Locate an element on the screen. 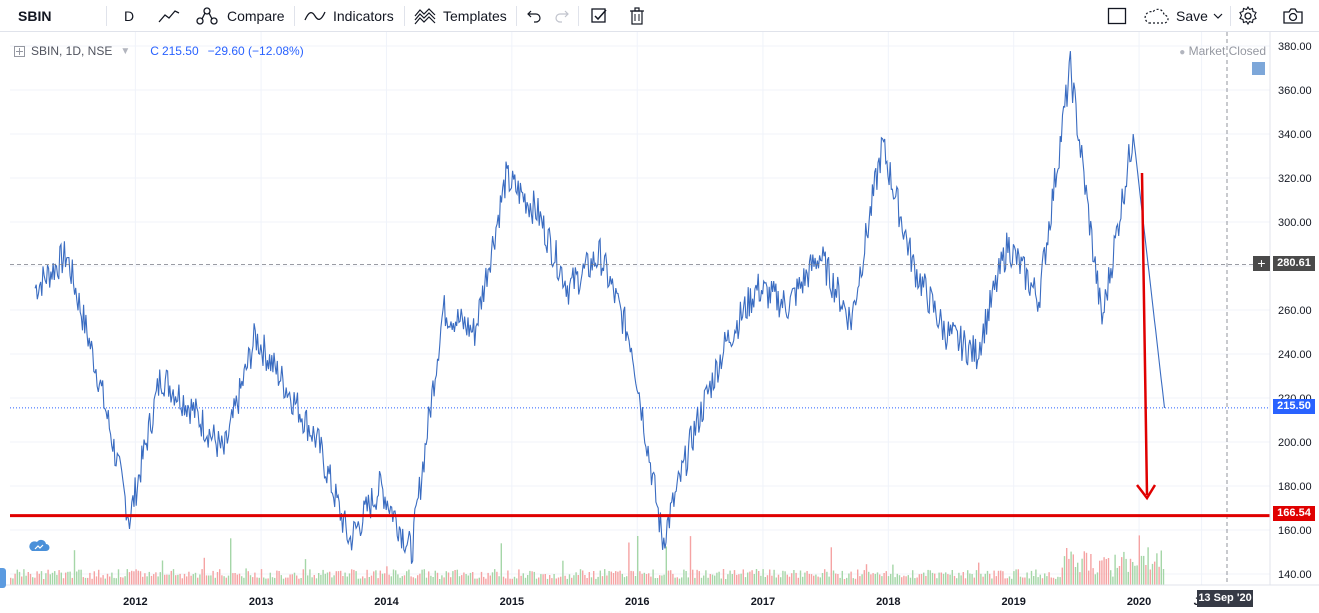 The width and height of the screenshot is (1319, 613). undo-button is located at coordinates (534, 15).